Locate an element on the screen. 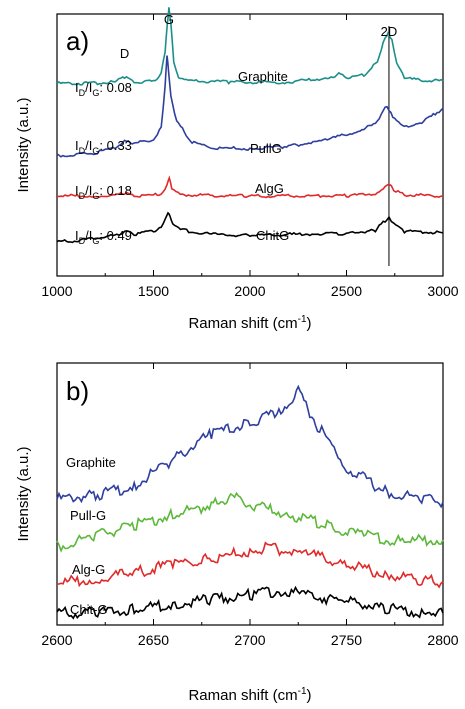 The height and width of the screenshot is (709, 465). panel-a-ylabel: Intensity (a.u.) is located at coordinates (23, 144).